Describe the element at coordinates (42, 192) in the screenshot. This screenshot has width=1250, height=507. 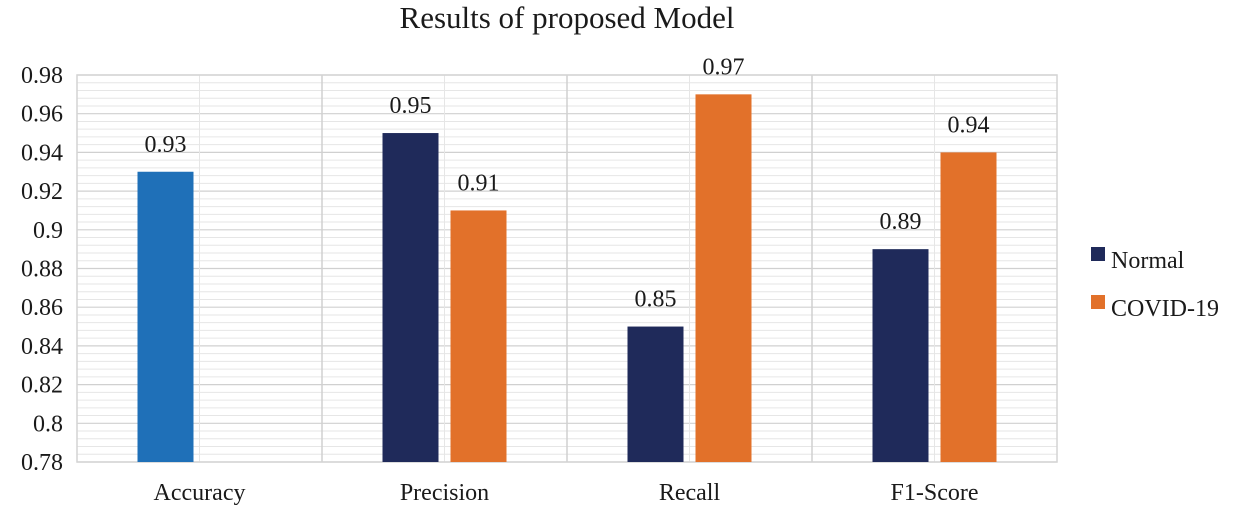
I see `y-tick-label: 0.92` at that location.